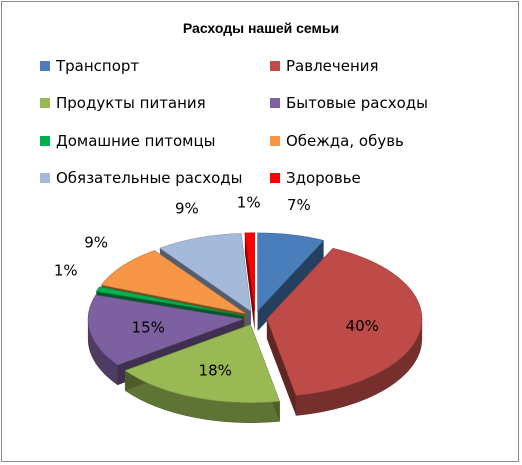  Describe the element at coordinates (261, 28) in the screenshot. I see `chart-title: Расходы нашей семьи` at that location.